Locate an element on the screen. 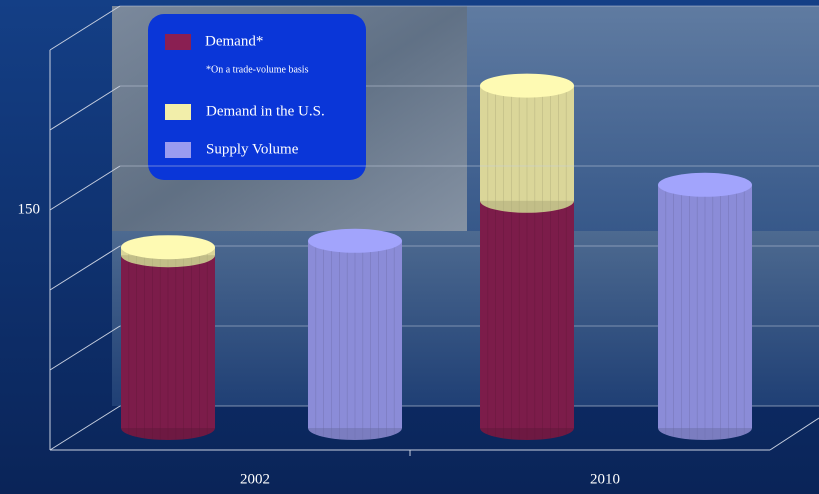 Image resolution: width=819 pixels, height=494 pixels. legend is located at coordinates (257, 97).